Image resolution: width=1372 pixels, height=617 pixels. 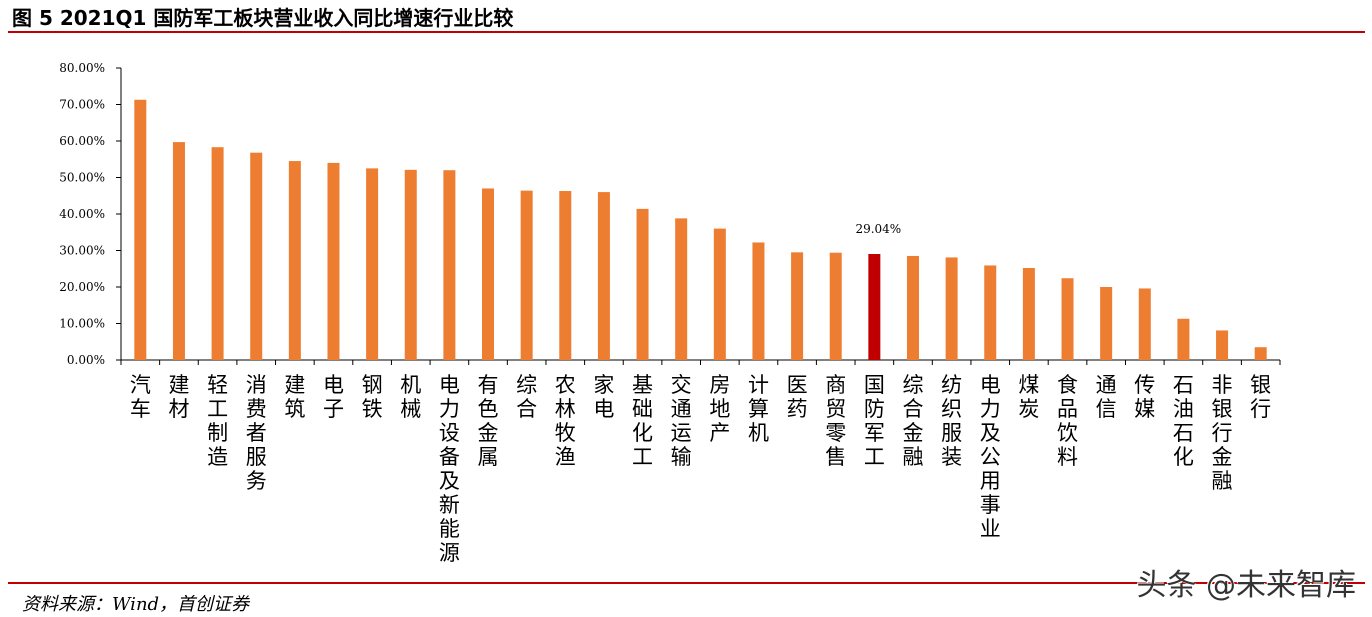 I want to click on x-tick-label: 食品饮料, so click(x=1067, y=421).